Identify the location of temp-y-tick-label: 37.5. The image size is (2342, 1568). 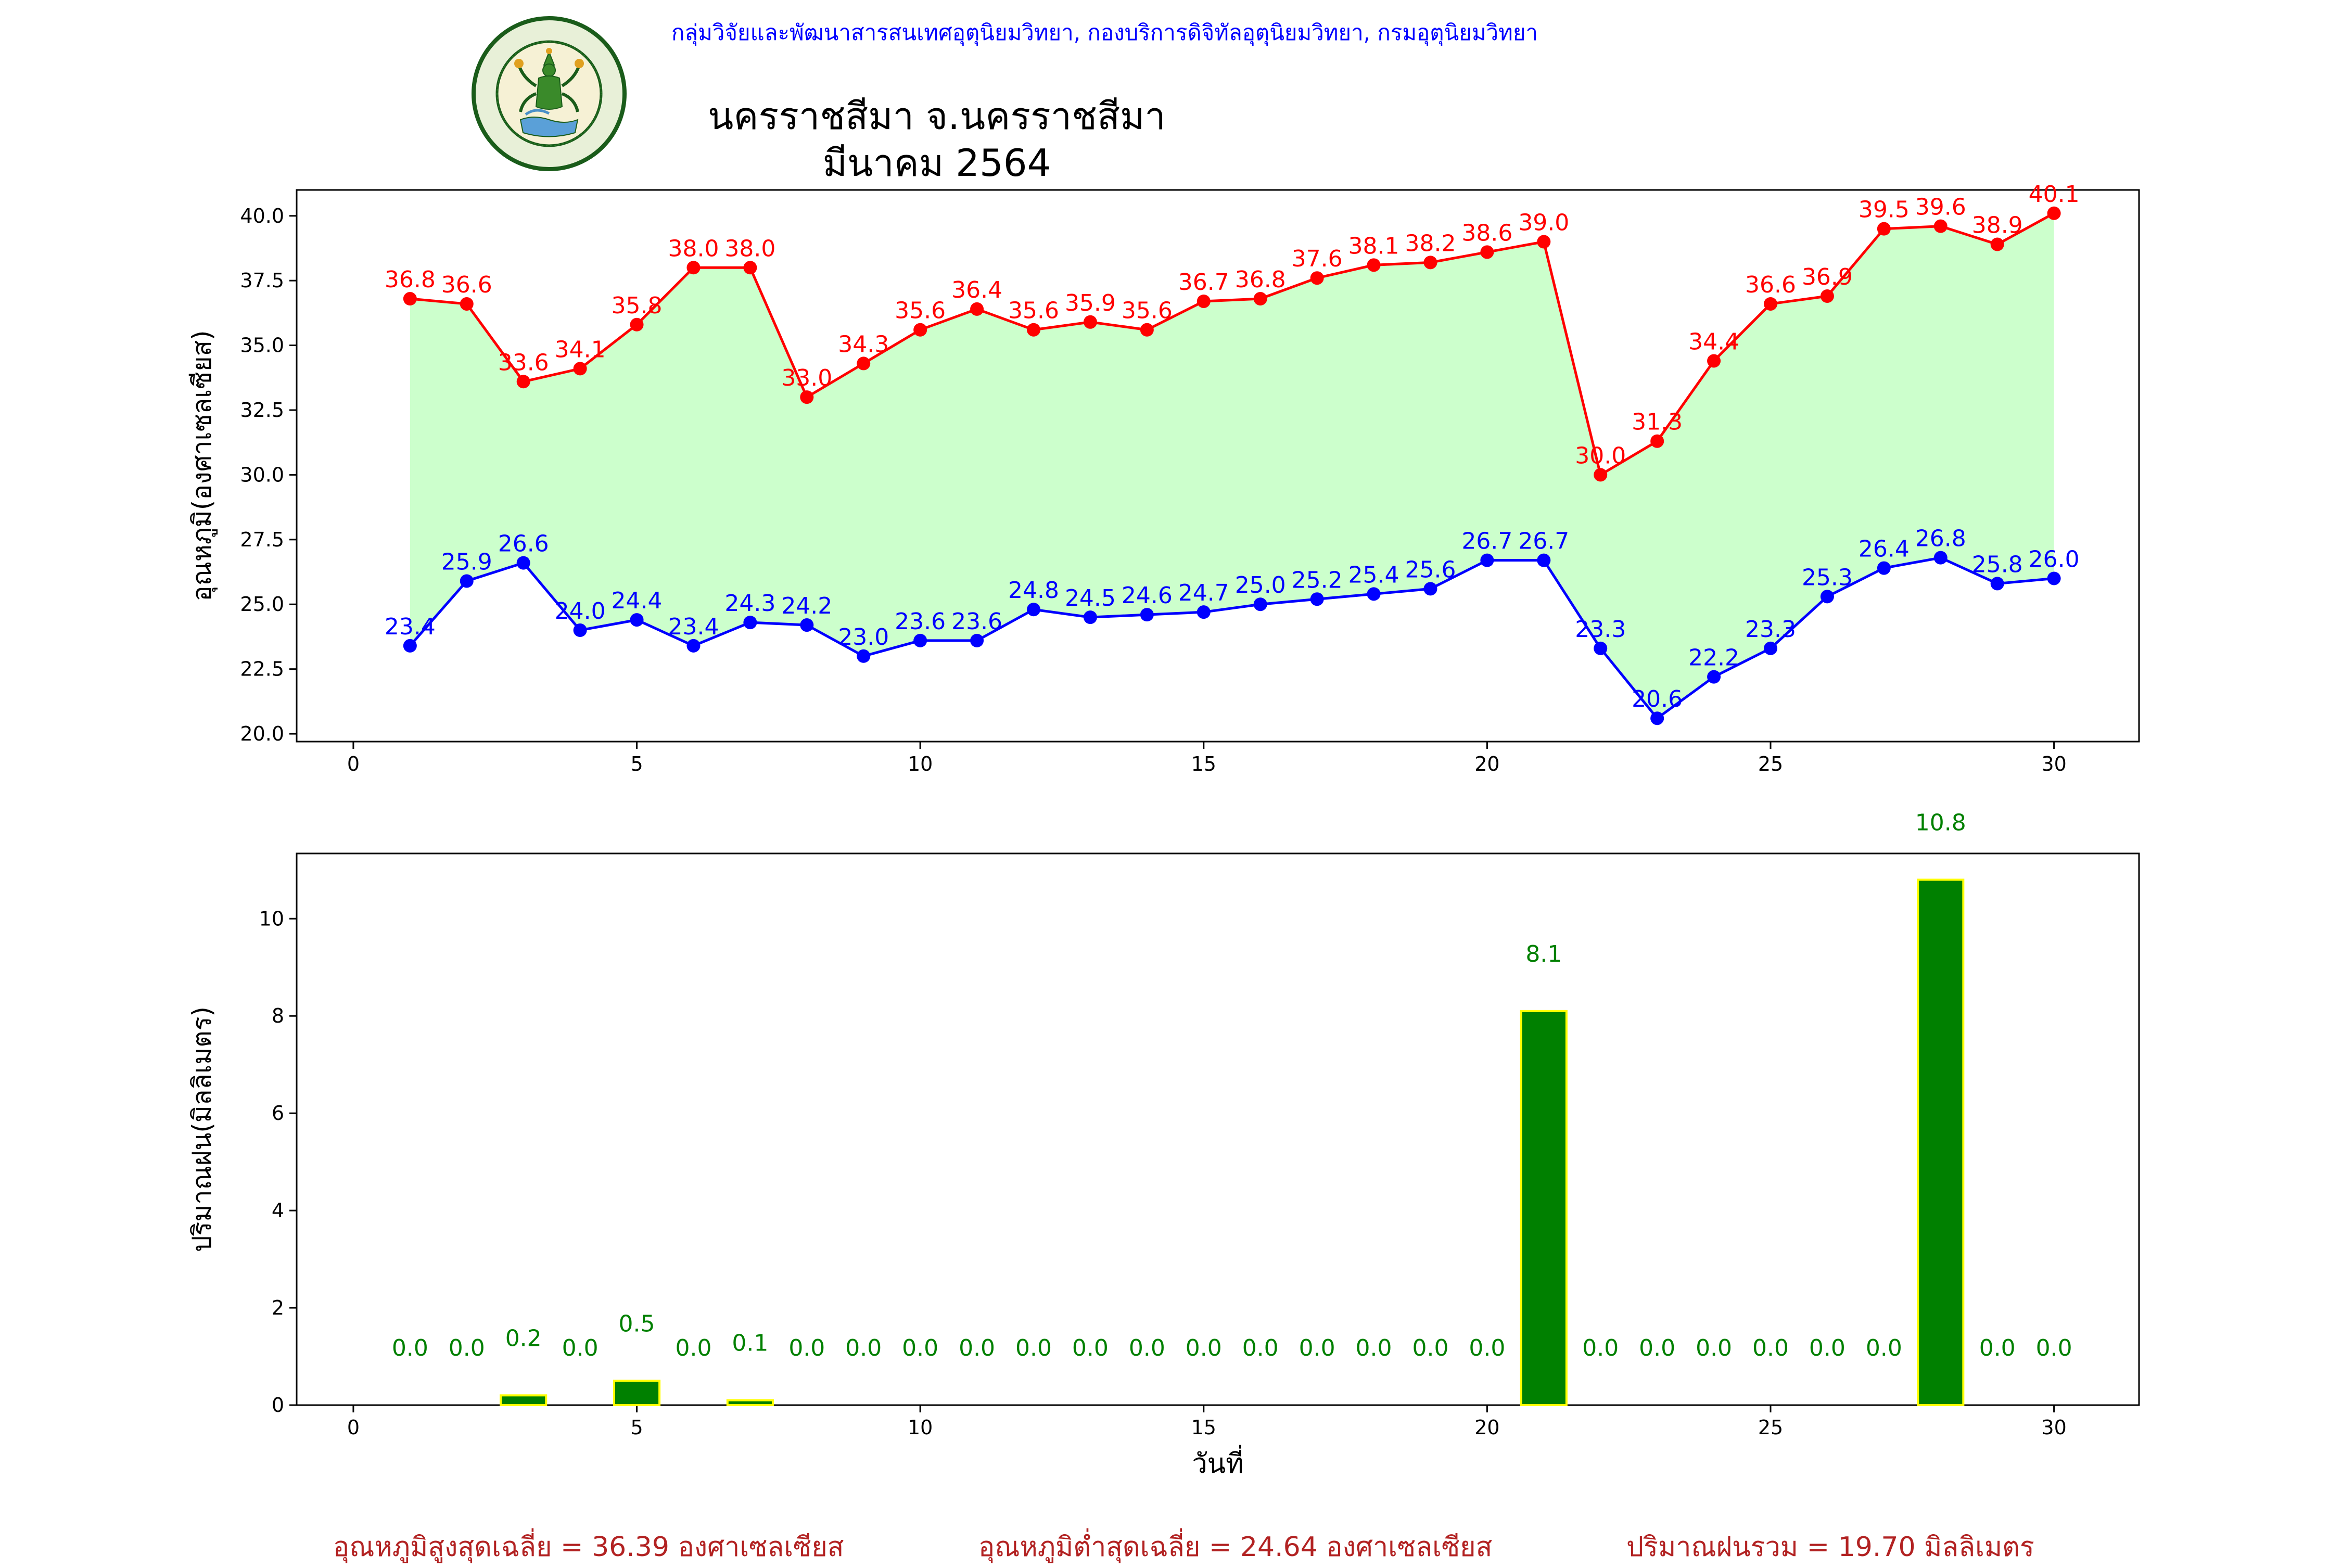
(262, 281).